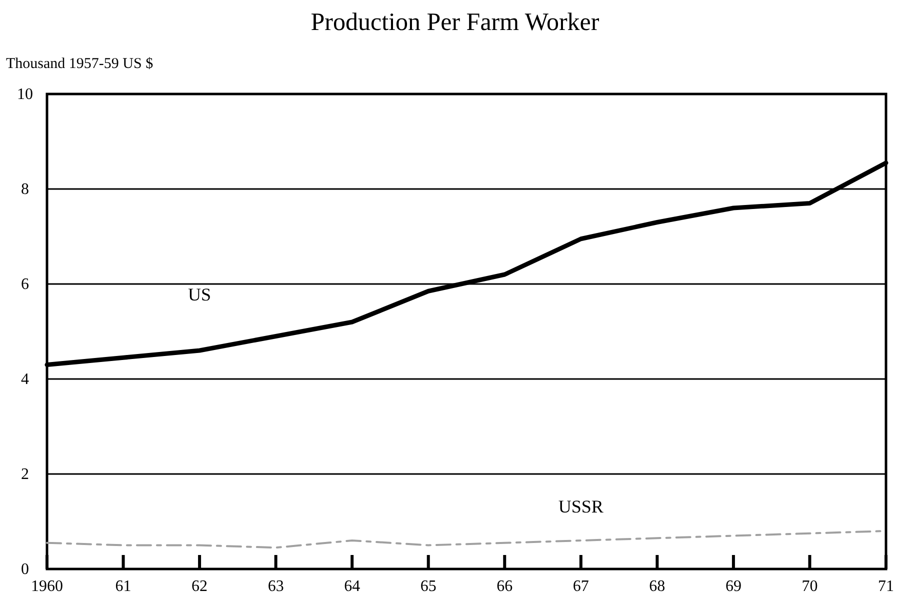  Describe the element at coordinates (455, 22) in the screenshot. I see `chart-title: Production Per Farm Worker` at that location.